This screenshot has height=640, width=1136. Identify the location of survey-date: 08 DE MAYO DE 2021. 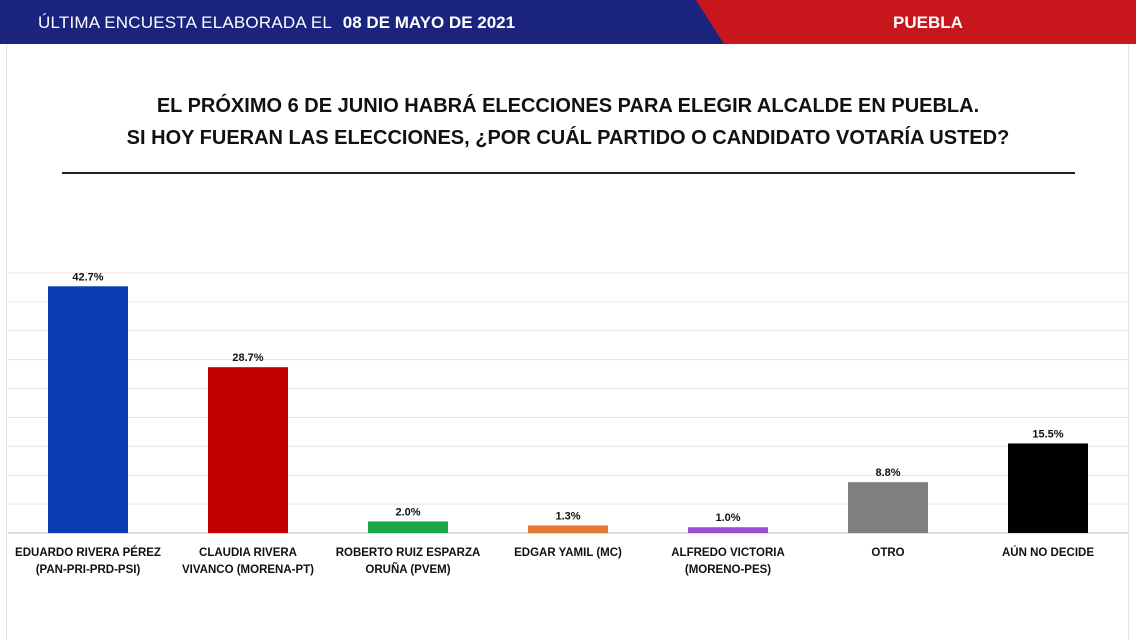
(429, 22).